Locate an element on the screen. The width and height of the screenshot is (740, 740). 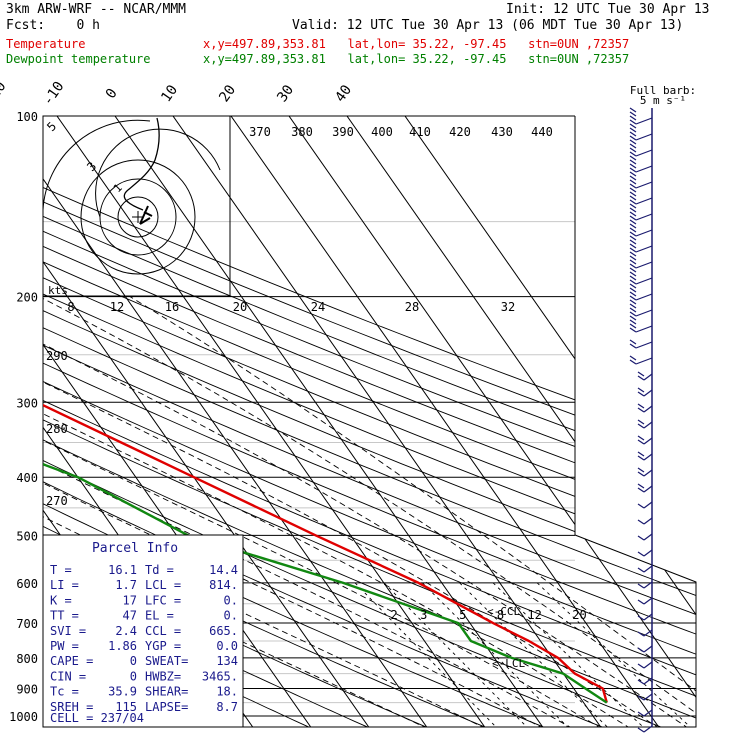
parcel-field-label: PW = is located at coordinates (64, 646).